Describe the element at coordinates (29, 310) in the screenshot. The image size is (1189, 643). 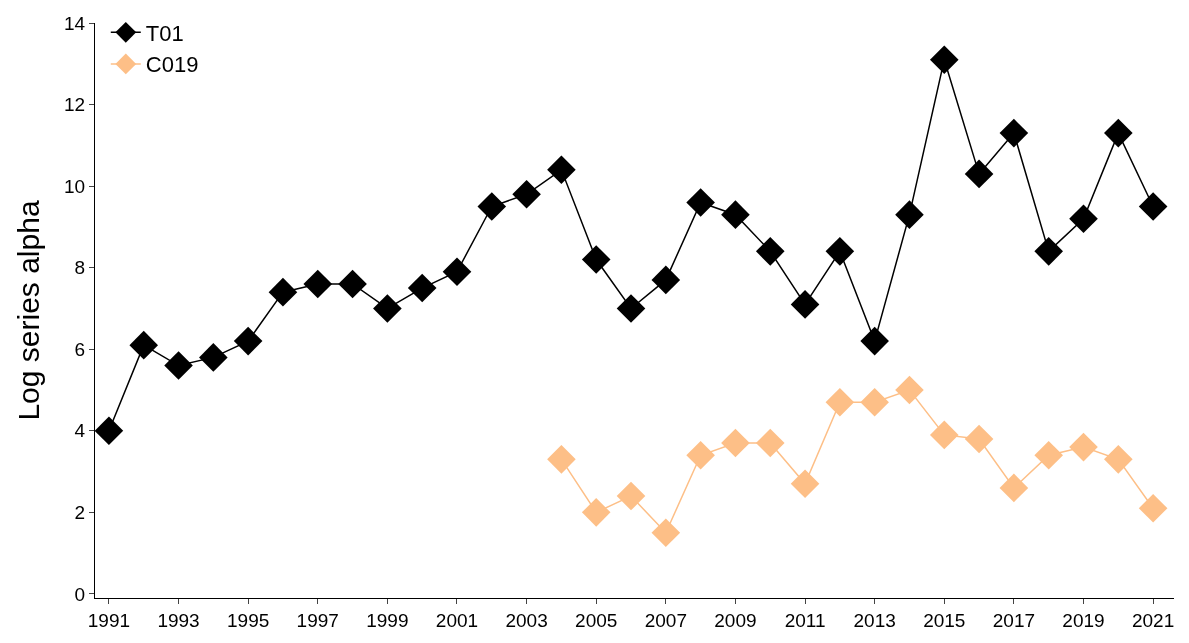
I see `y-axis-title: Log series alpha` at that location.